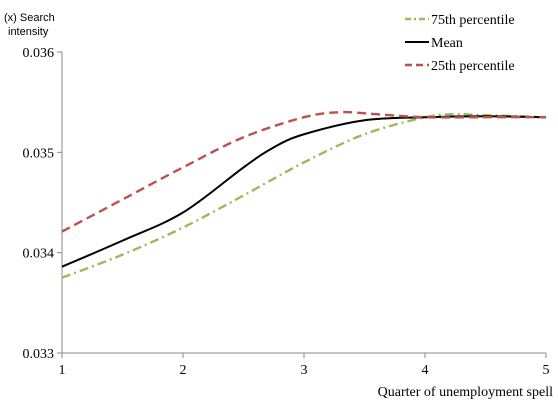 Image resolution: width=558 pixels, height=402 pixels. Describe the element at coordinates (39, 53) in the screenshot. I see `y-tick-label: 0.036` at that location.